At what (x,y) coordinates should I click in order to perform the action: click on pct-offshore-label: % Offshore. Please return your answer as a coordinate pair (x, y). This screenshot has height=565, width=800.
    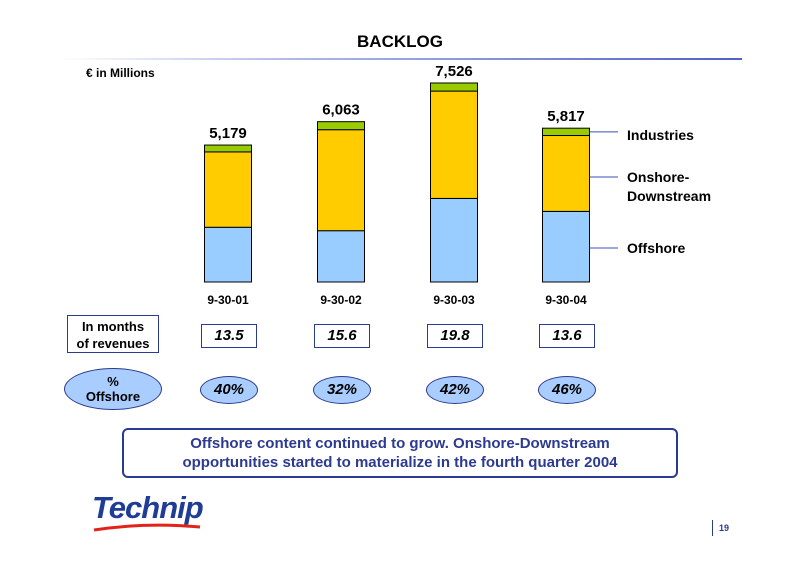
    Looking at the image, I should click on (113, 389).